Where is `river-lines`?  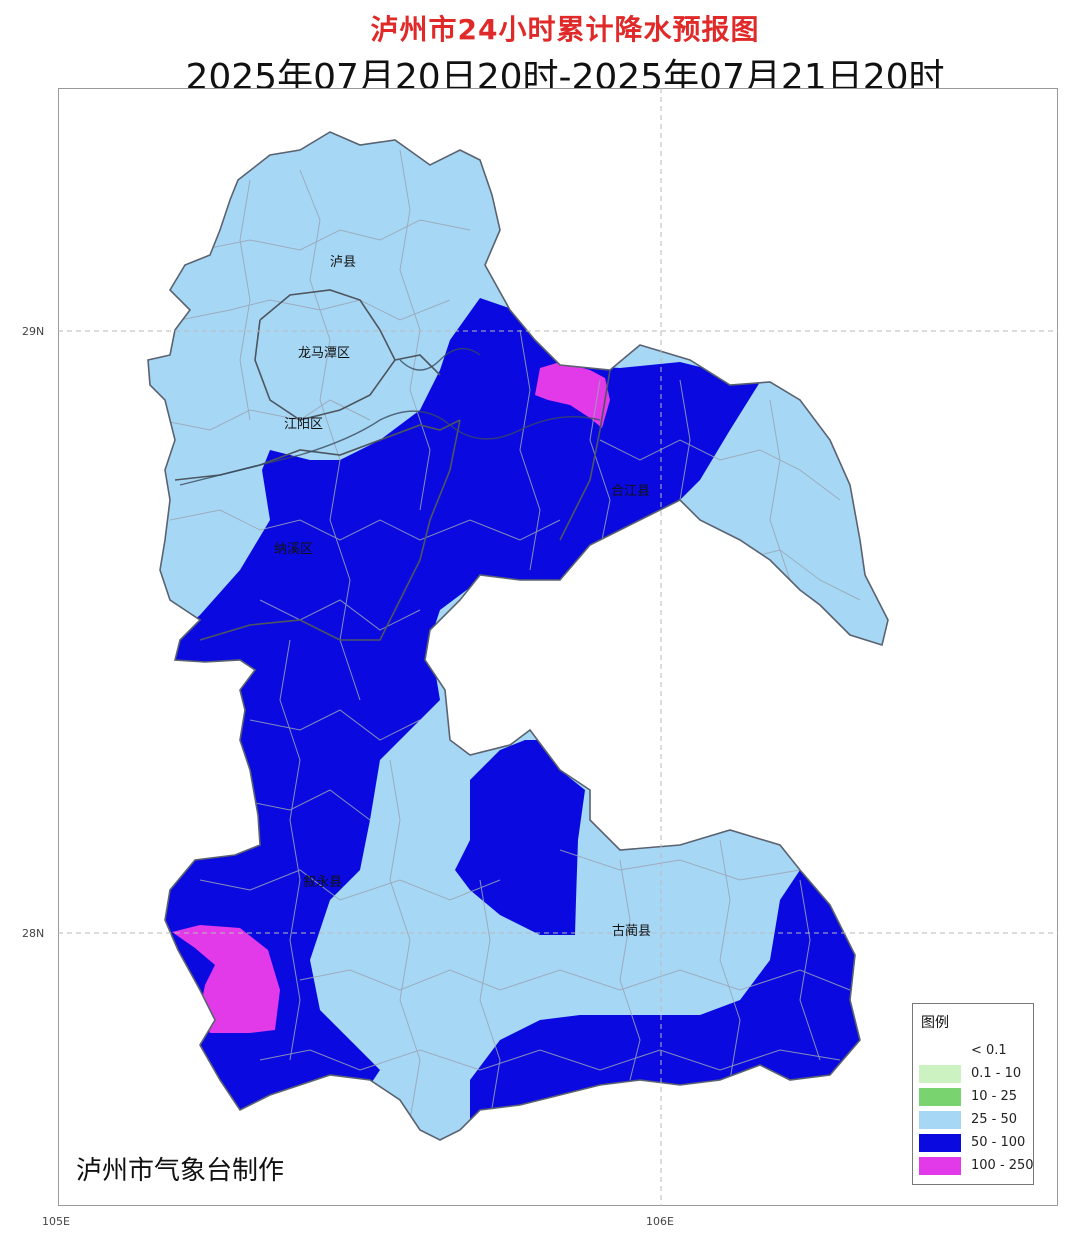 river-lines is located at coordinates (390, 416).